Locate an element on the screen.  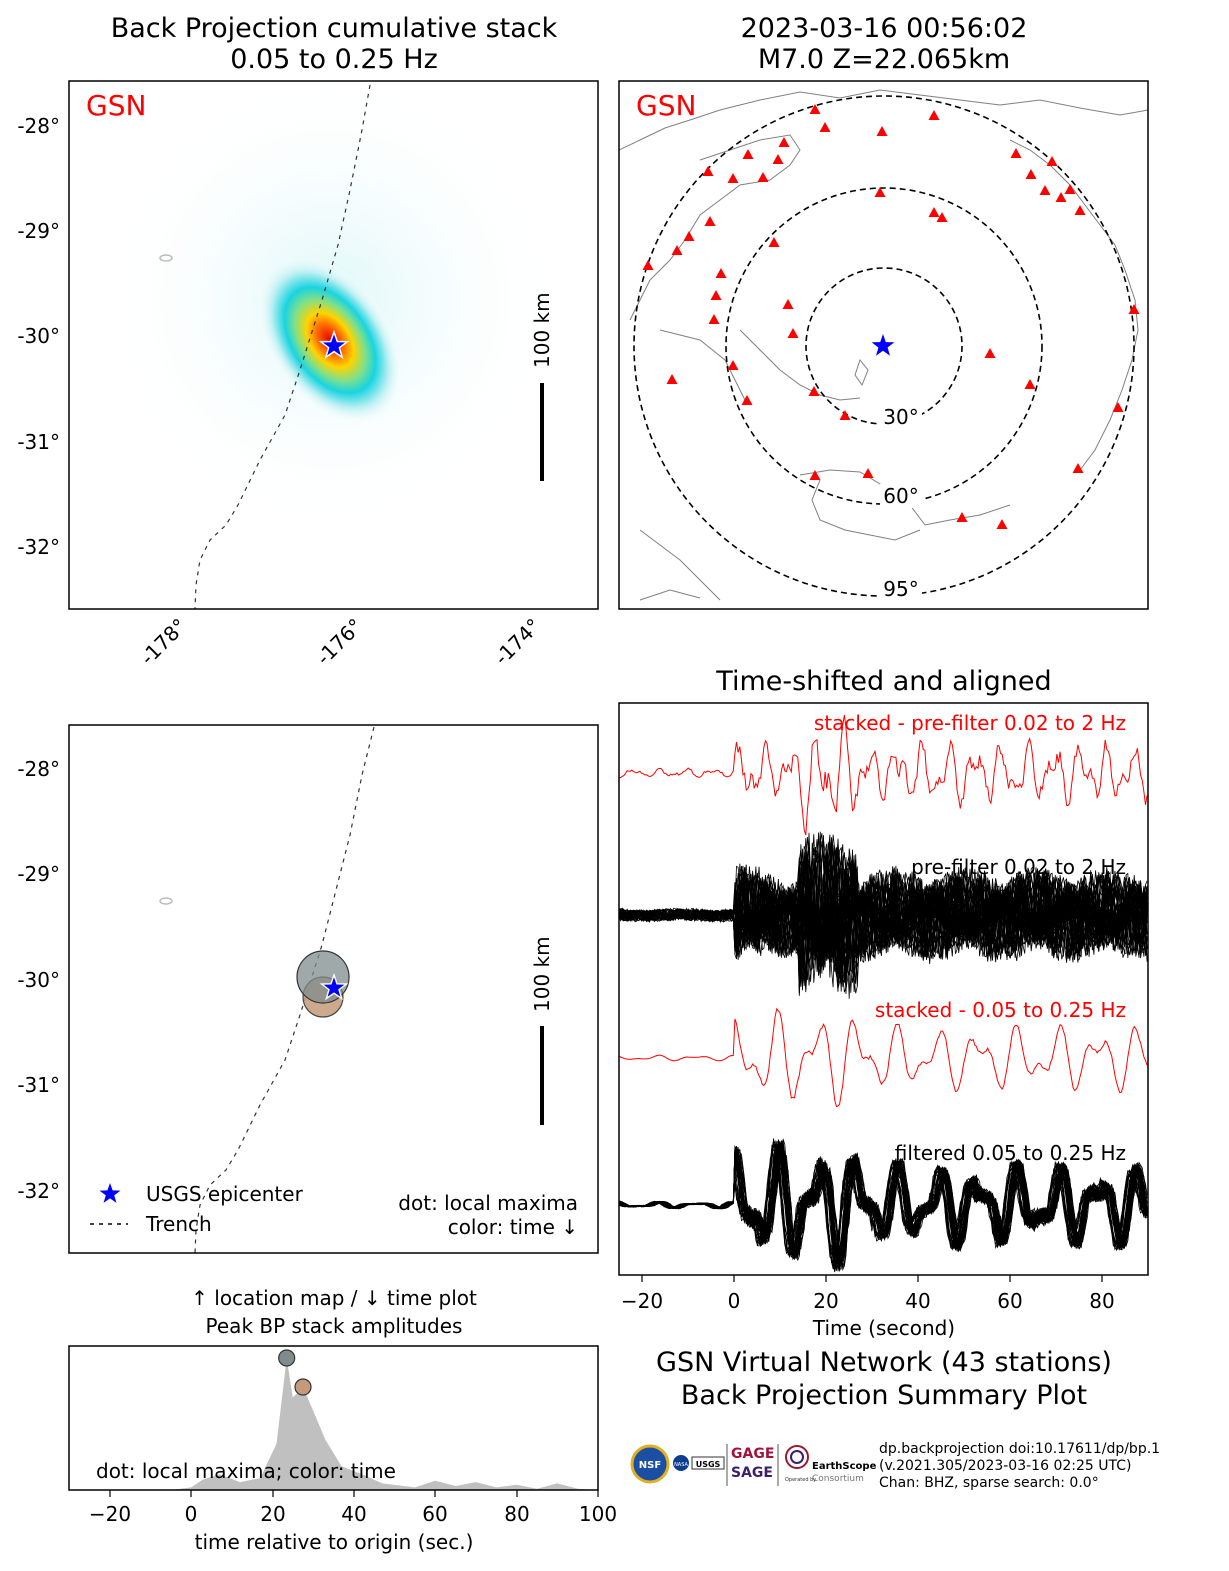
note-line-2: color: time ↓ is located at coordinates (513, 1227).